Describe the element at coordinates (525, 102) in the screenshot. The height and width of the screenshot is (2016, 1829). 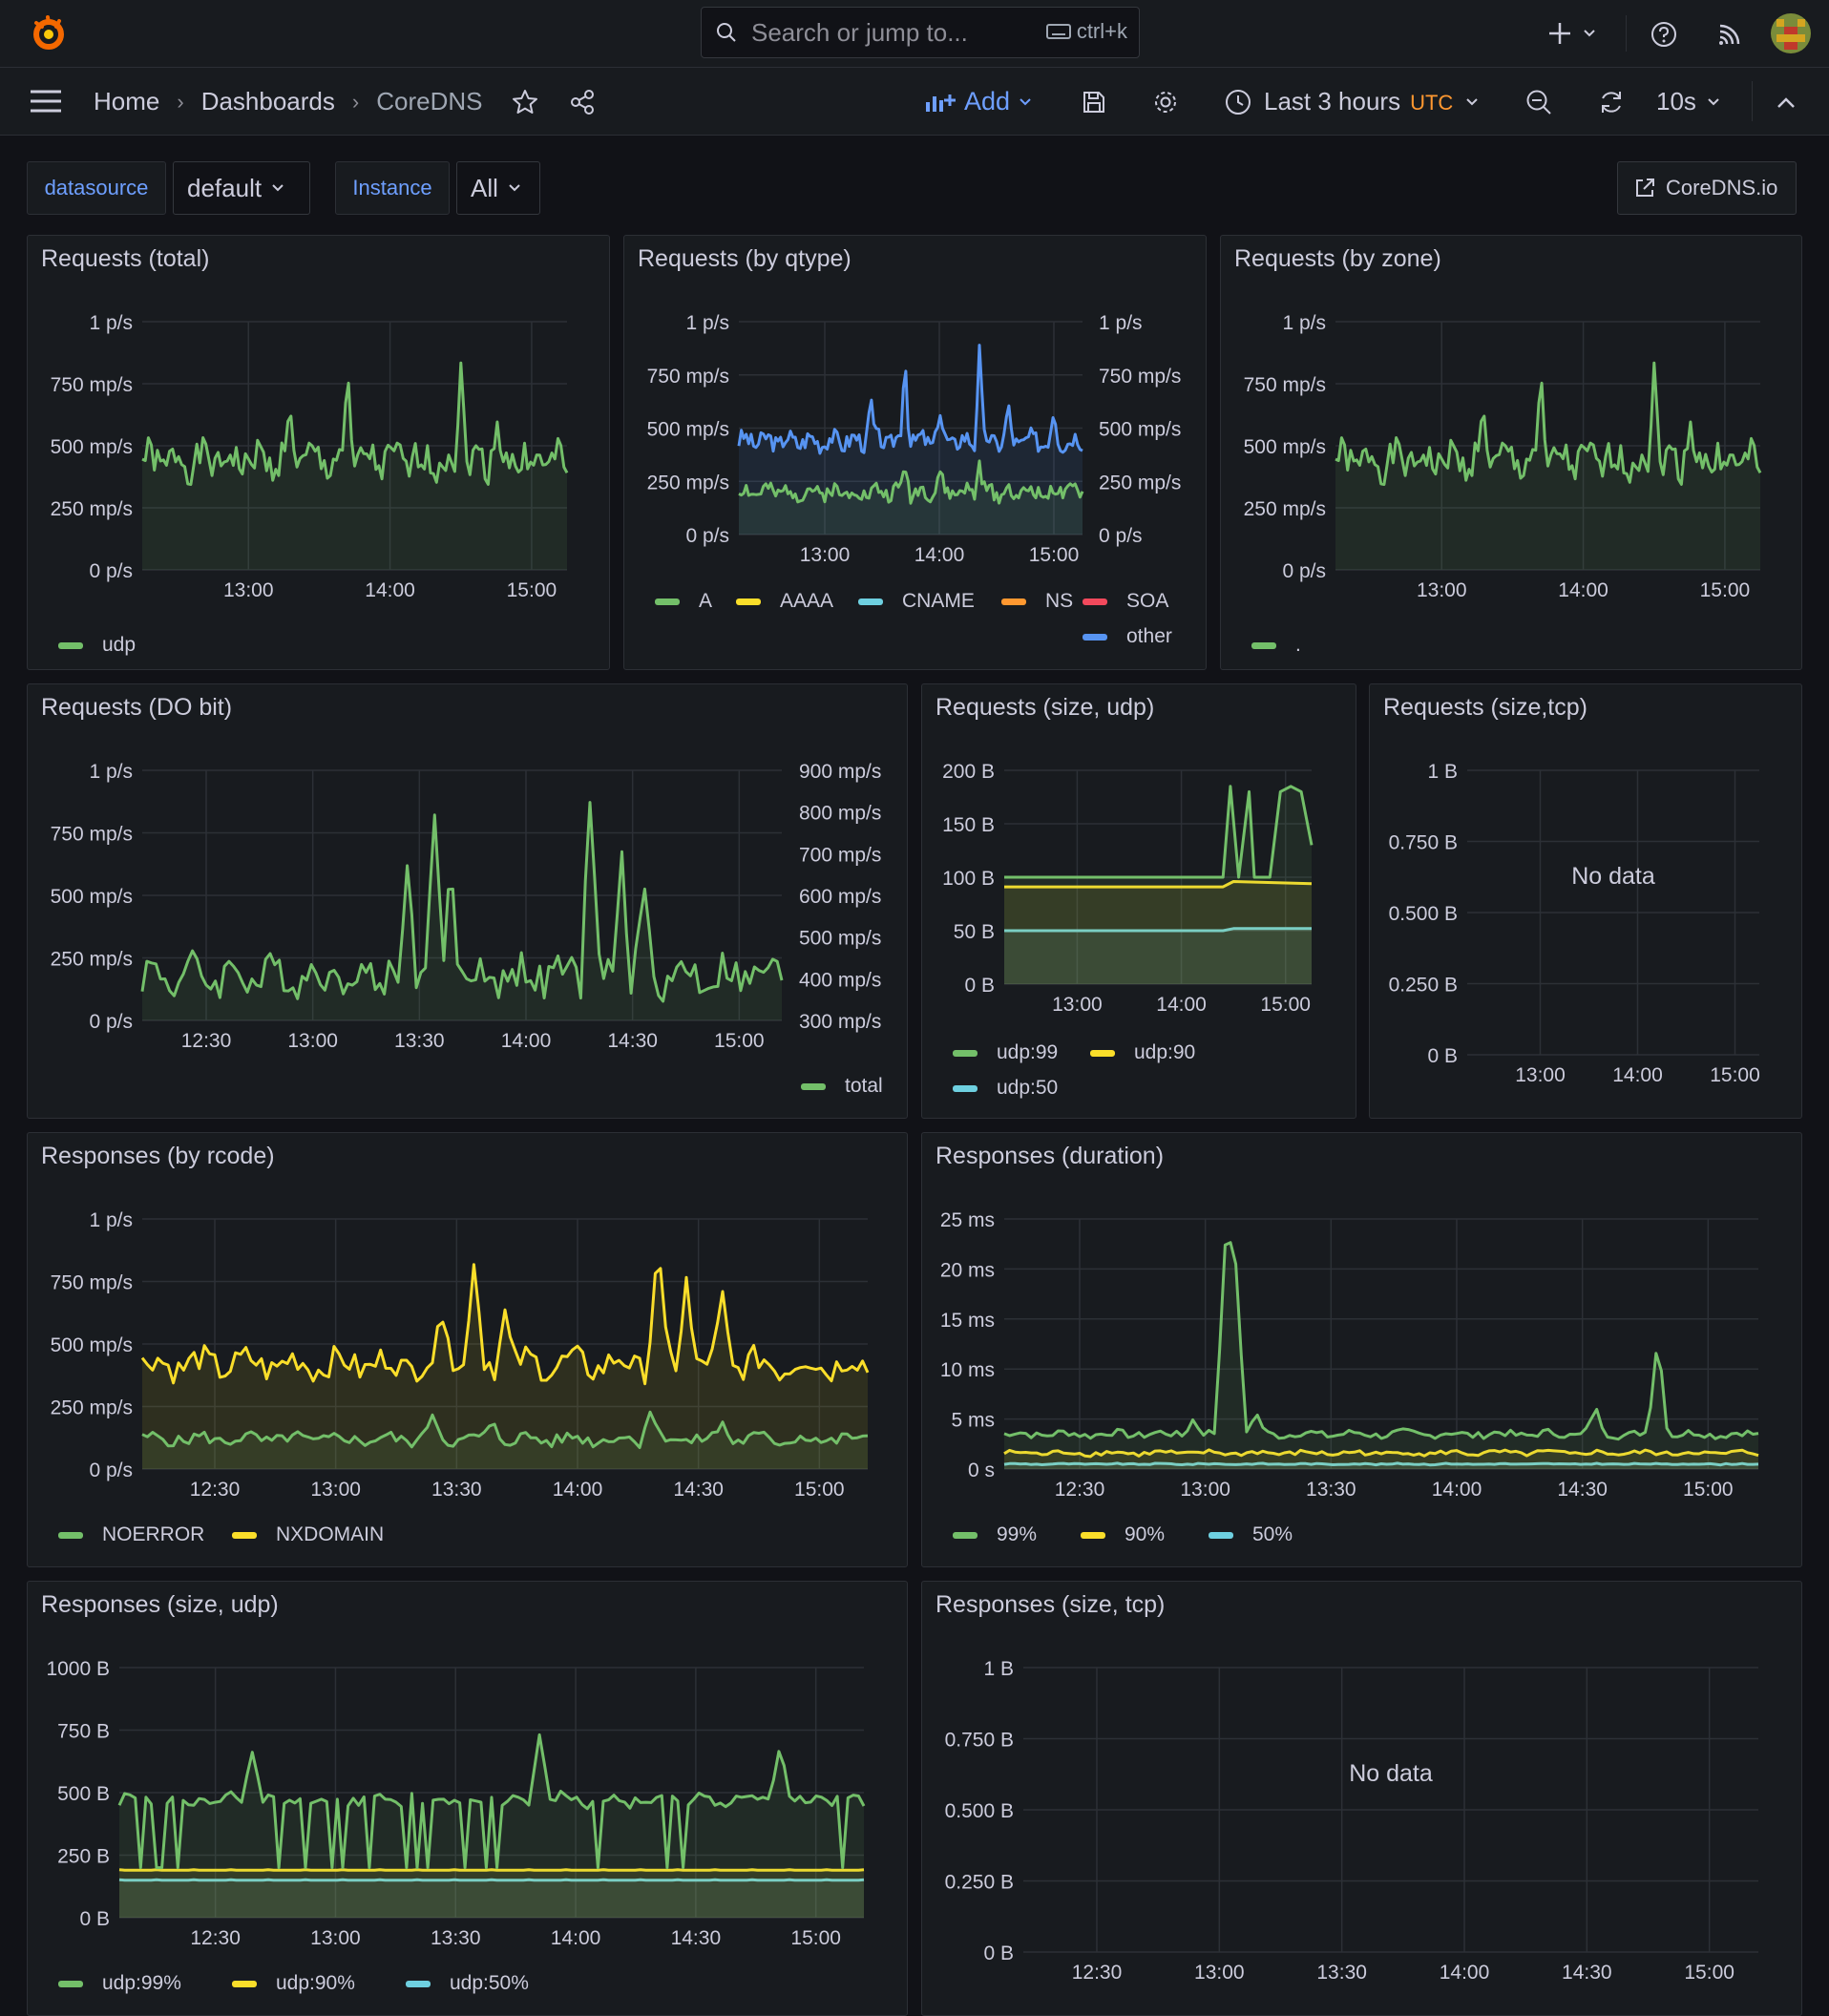
I see `star-icon` at that location.